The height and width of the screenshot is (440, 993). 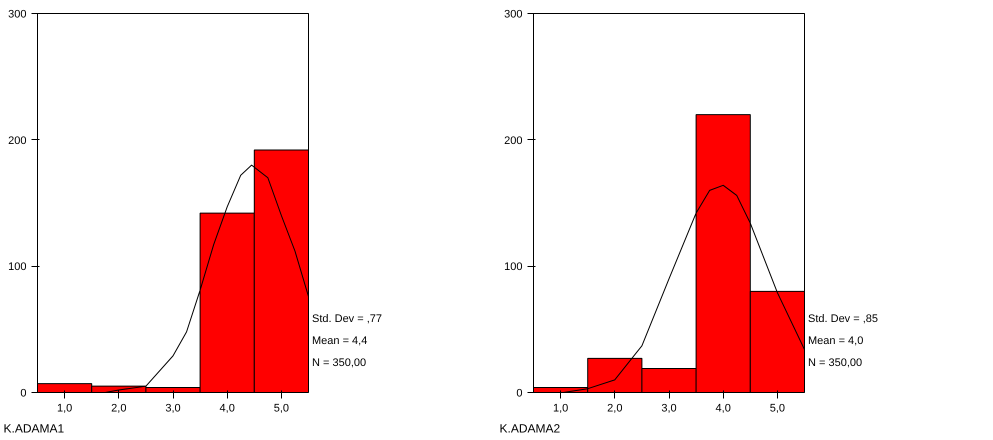 I want to click on x-axis-title: K.ADAMA2, so click(x=530, y=429).